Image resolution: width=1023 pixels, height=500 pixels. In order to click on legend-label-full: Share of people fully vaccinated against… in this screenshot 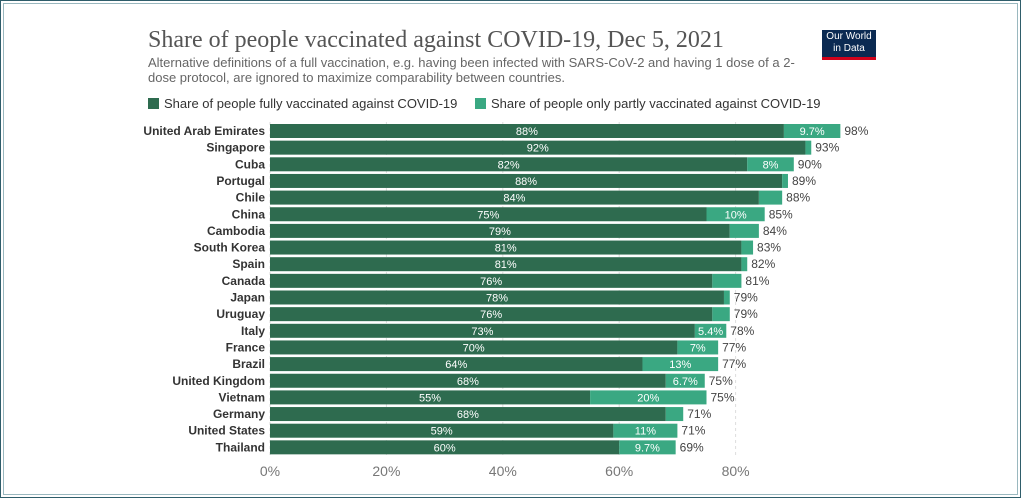, I will do `click(311, 103)`.